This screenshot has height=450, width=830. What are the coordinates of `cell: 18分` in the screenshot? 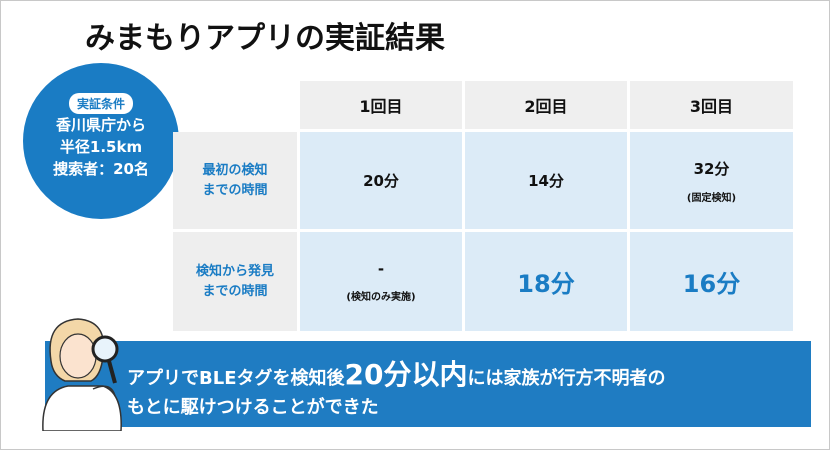 It's located at (546, 281).